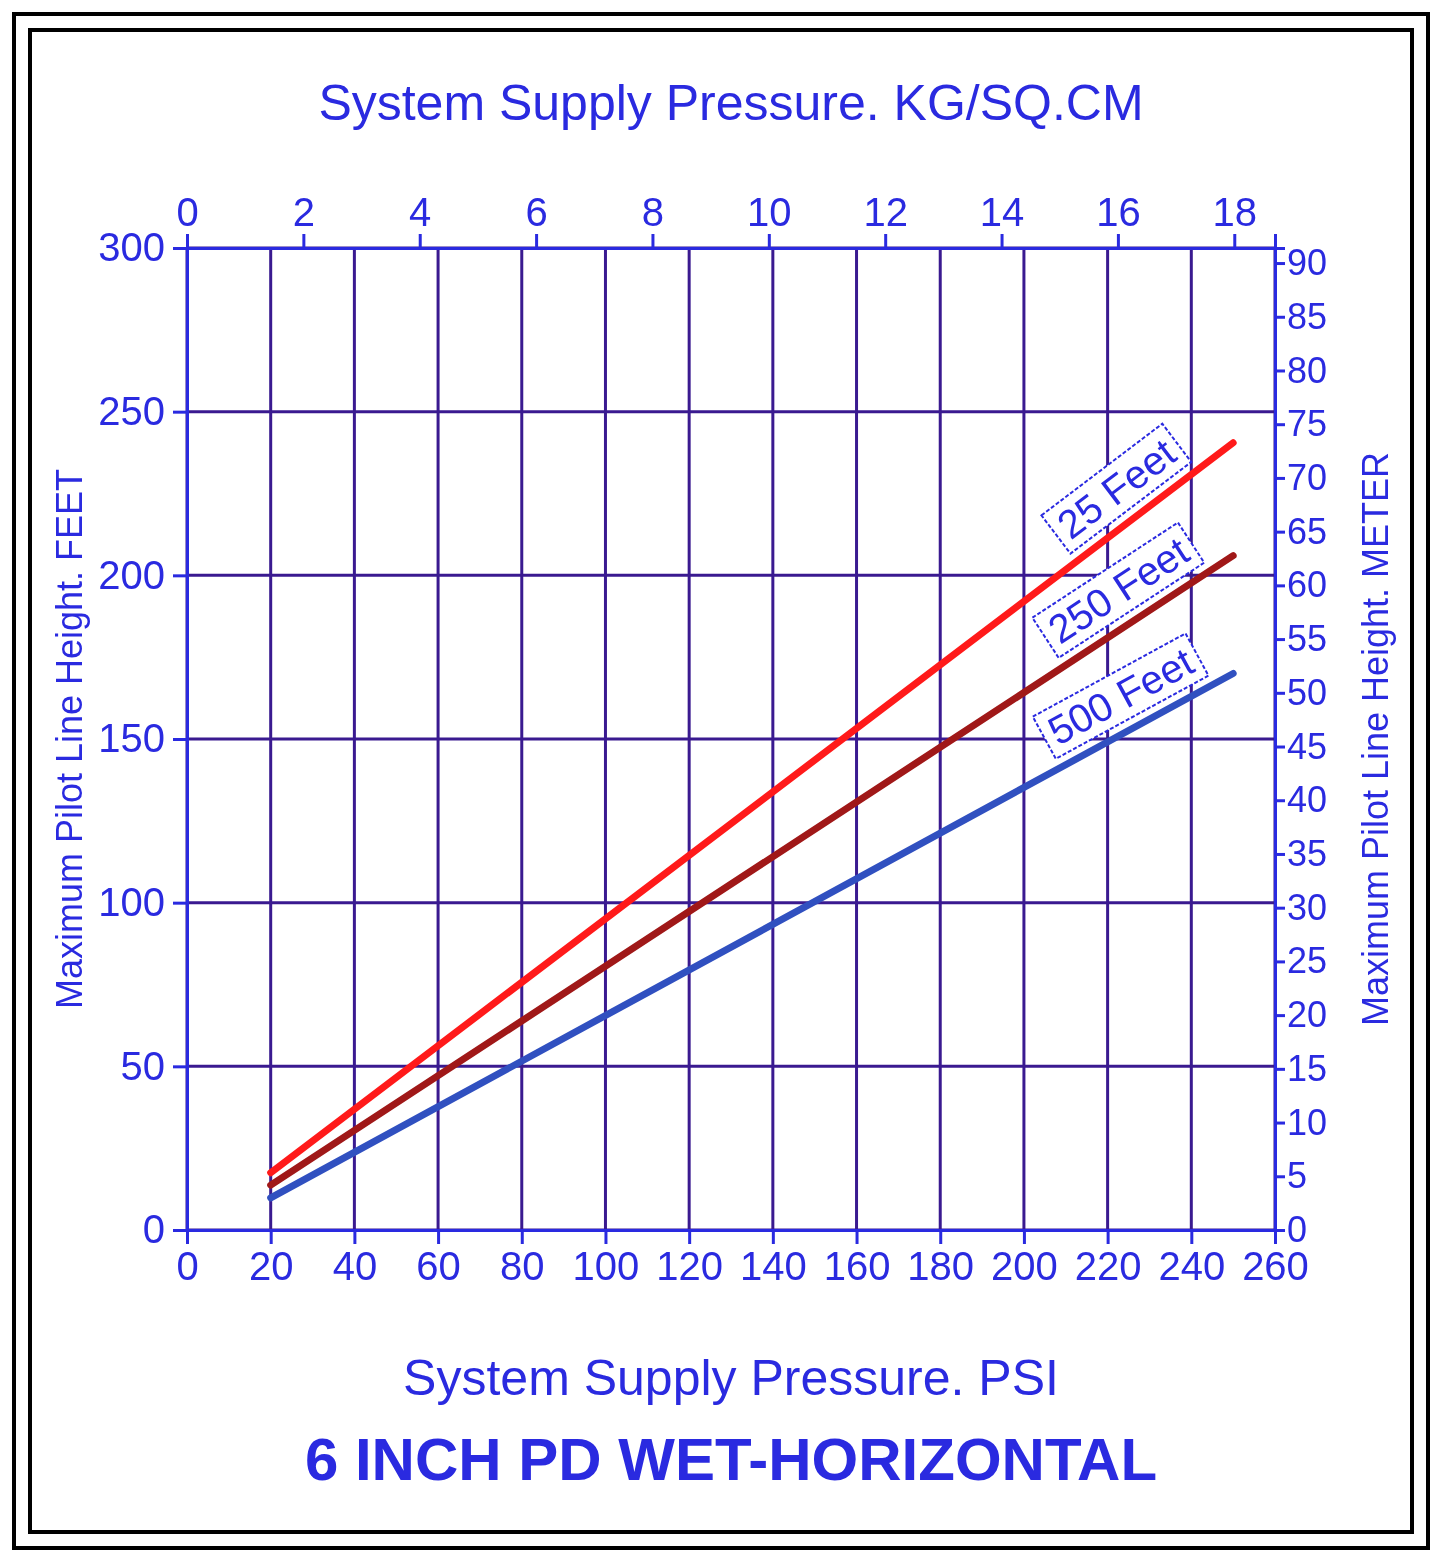 This screenshot has width=1442, height=1562. I want to click on y2-tick-label: 50, so click(1307, 692).